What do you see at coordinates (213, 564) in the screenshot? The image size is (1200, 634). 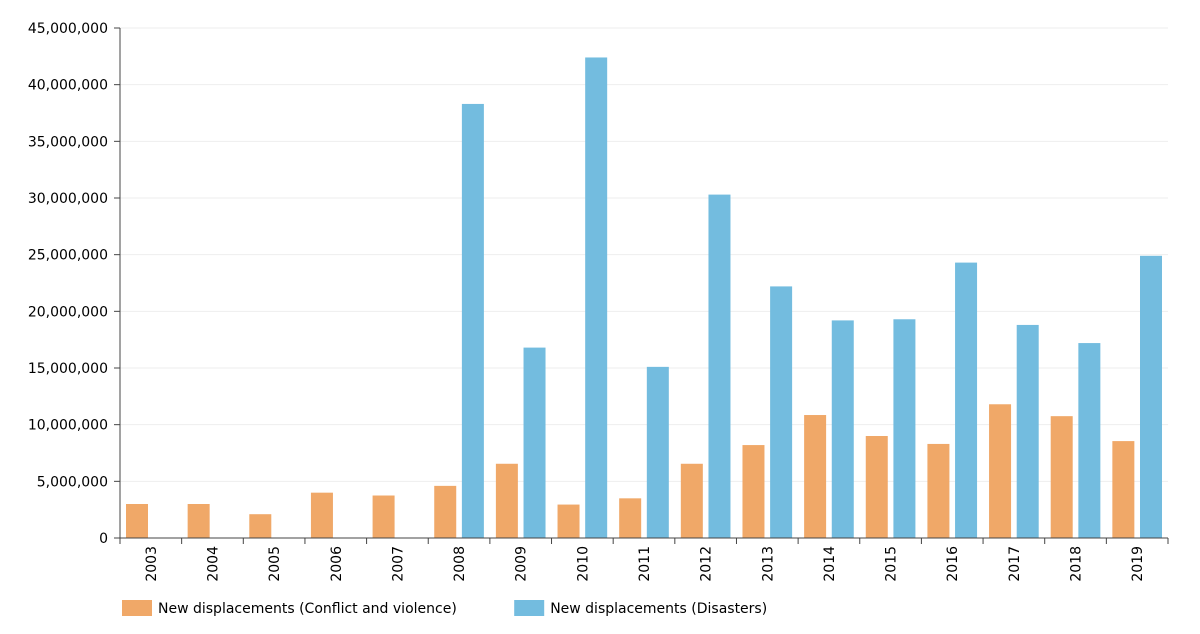 I see `x-tick-label: 2004` at bounding box center [213, 564].